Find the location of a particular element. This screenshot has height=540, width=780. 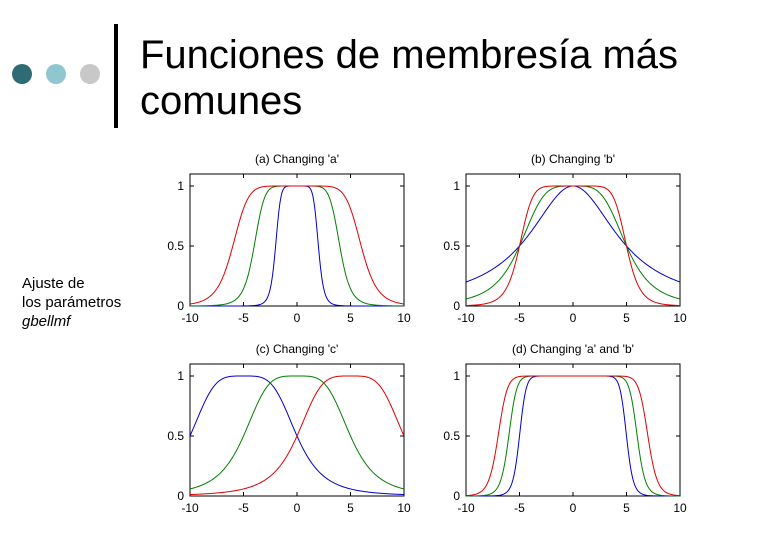

side-note: Ajuste de los parámetros gbellmf is located at coordinates (71, 302).